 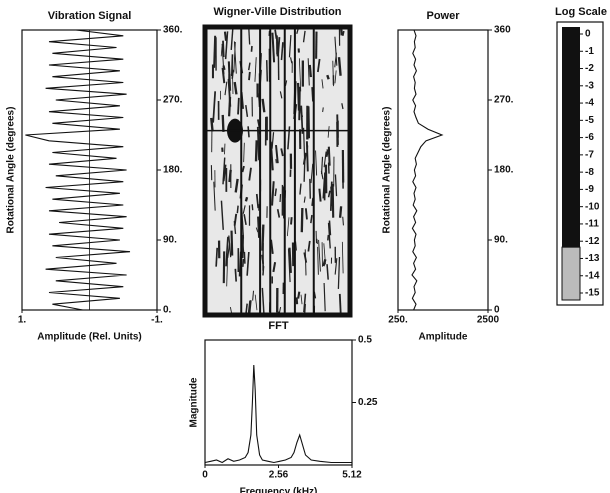 I want to click on x-tick-label: 2.56, so click(x=279, y=475).